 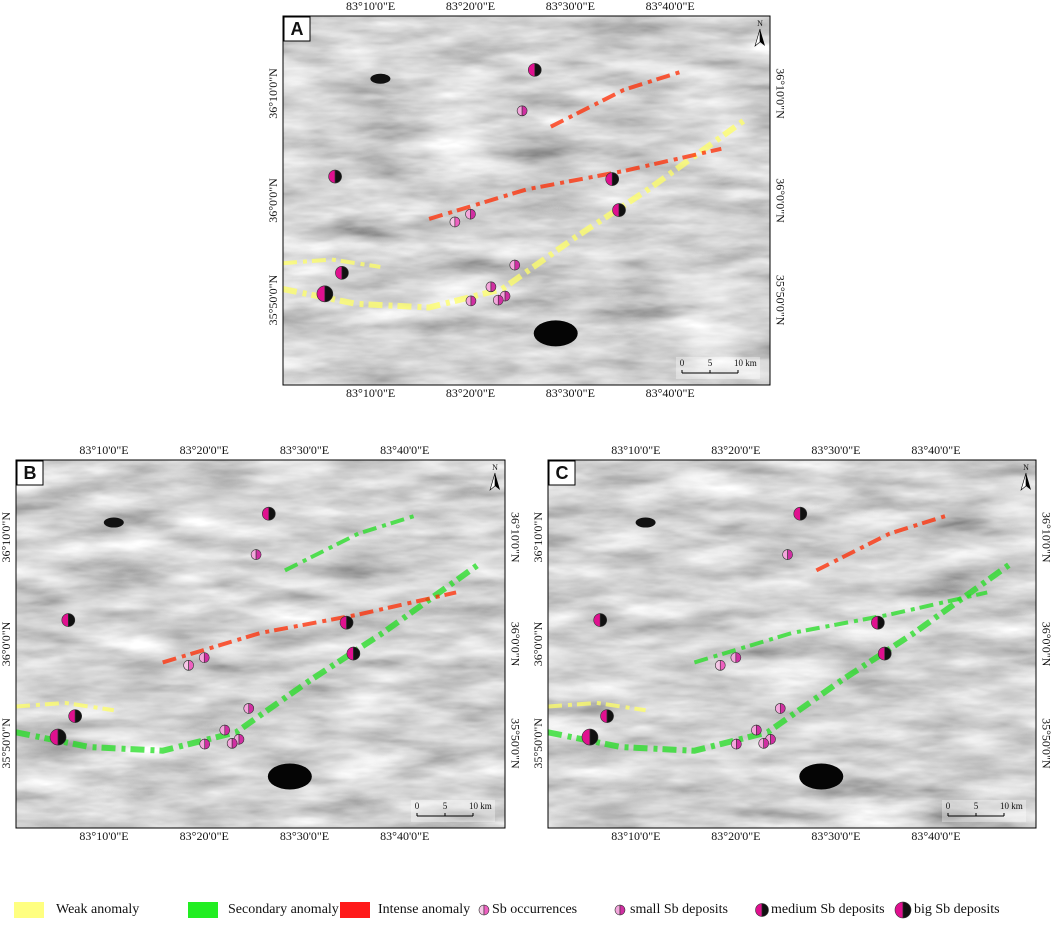 I want to click on panel-label: C, so click(x=562, y=473).